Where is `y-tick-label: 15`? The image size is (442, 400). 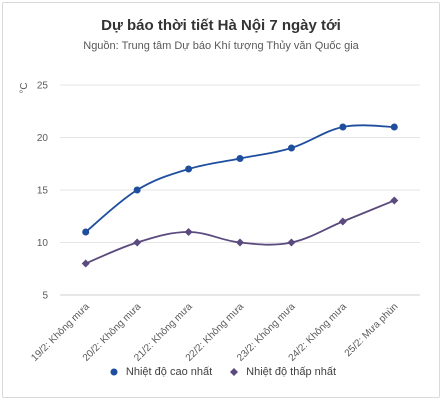 y-tick-label: 15 is located at coordinates (43, 191).